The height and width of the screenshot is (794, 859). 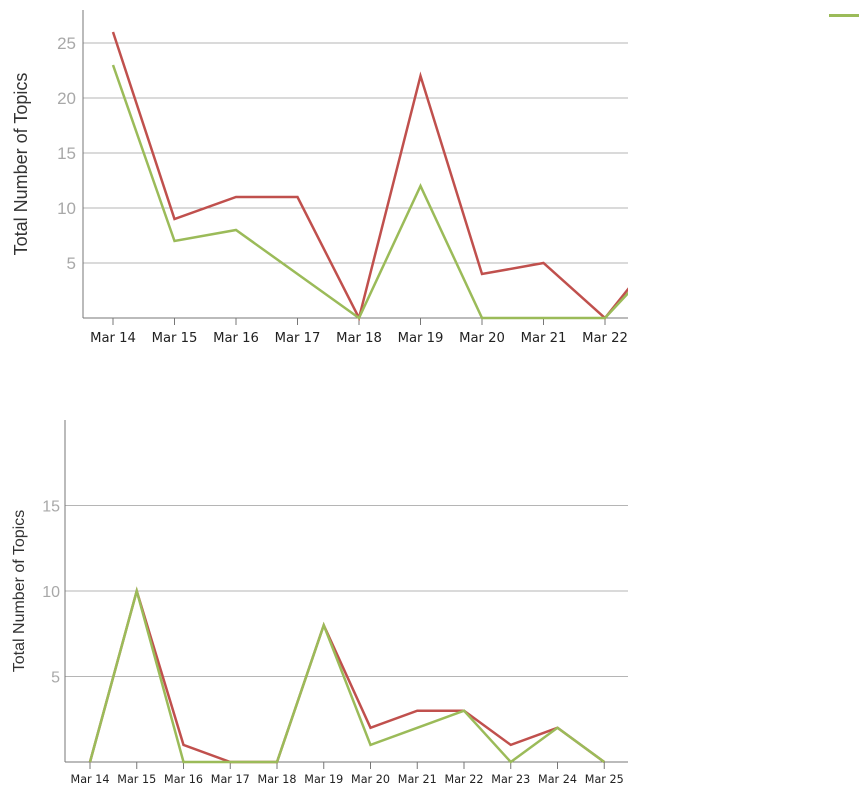 I want to click on y-tick-label: 20, so click(x=66, y=98).